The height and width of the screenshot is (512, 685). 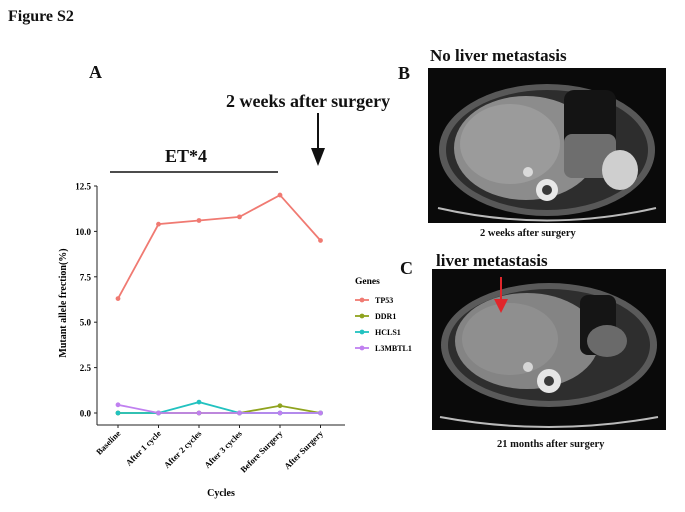 I want to click on ct-b-caption: 2 weeks after surgery, so click(x=528, y=233).